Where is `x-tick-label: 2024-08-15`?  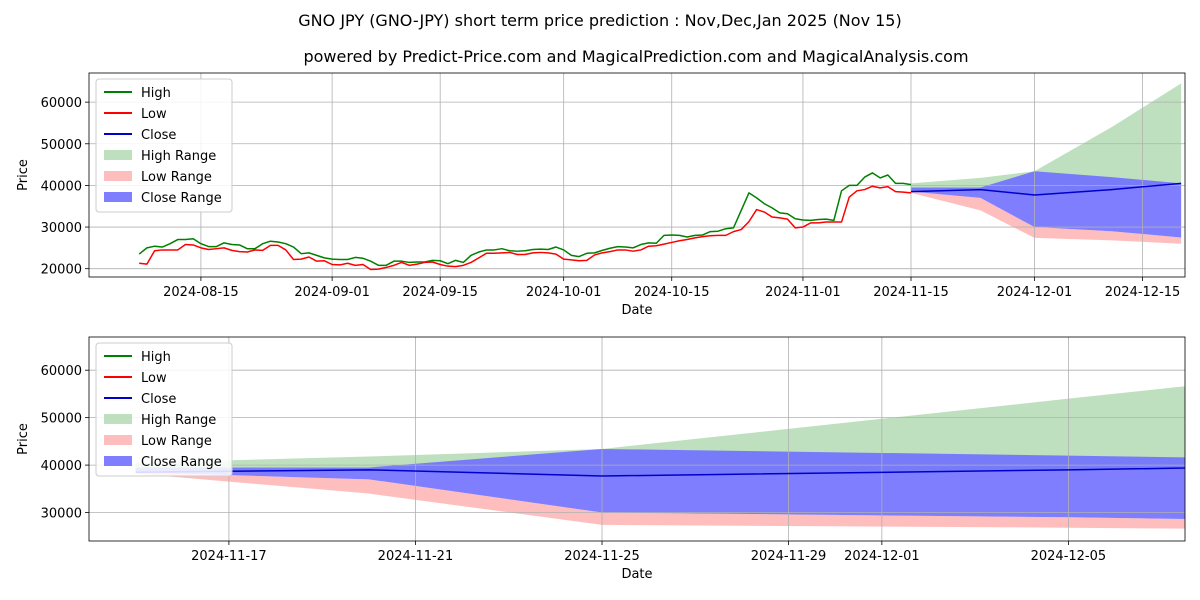 x-tick-label: 2024-08-15 is located at coordinates (201, 292).